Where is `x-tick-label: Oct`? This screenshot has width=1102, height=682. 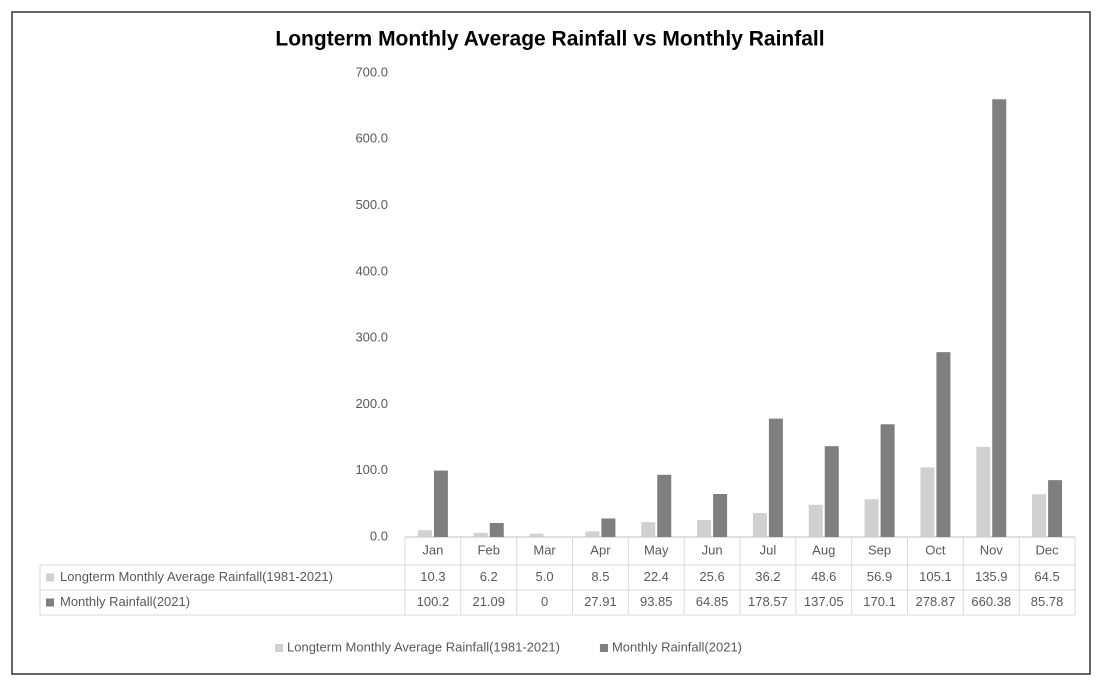
x-tick-label: Oct is located at coordinates (935, 549).